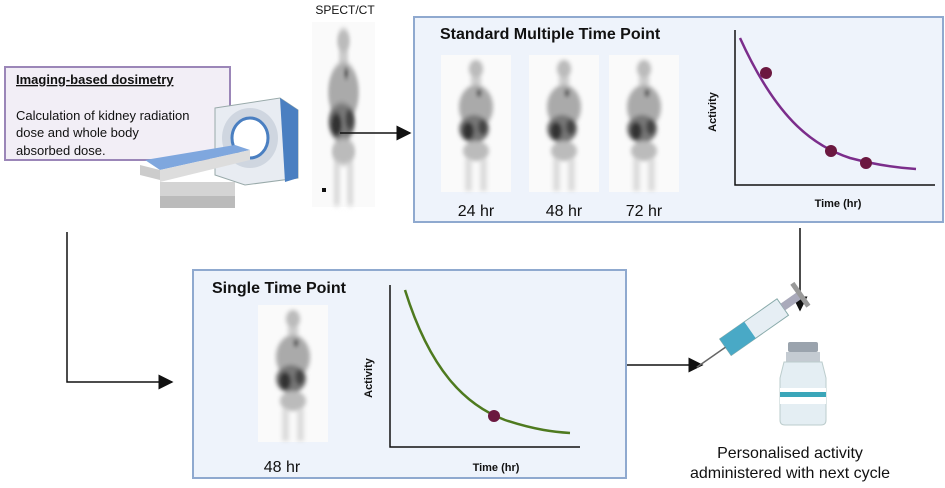  Describe the element at coordinates (790, 453) in the screenshot. I see `outcome-text: Personalised activity` at that location.